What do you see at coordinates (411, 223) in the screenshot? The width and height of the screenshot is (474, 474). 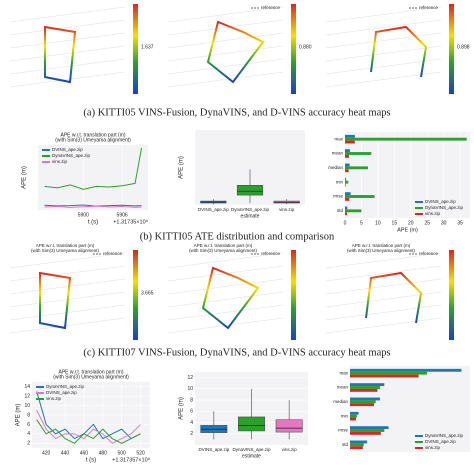 I see `x-tick-label: 20` at bounding box center [411, 223].